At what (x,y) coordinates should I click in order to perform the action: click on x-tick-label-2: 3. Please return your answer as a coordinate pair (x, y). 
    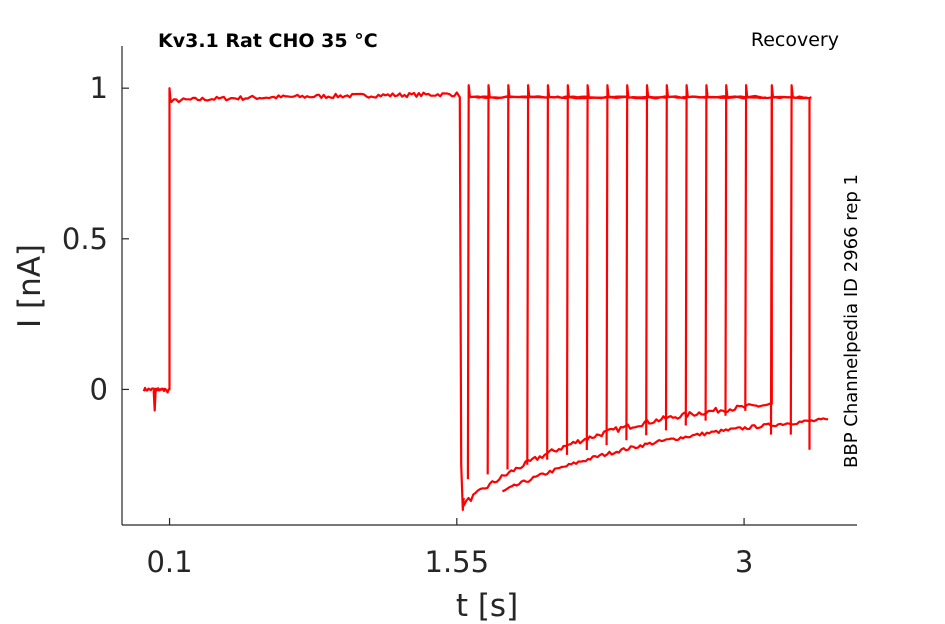
    Looking at the image, I should click on (744, 562).